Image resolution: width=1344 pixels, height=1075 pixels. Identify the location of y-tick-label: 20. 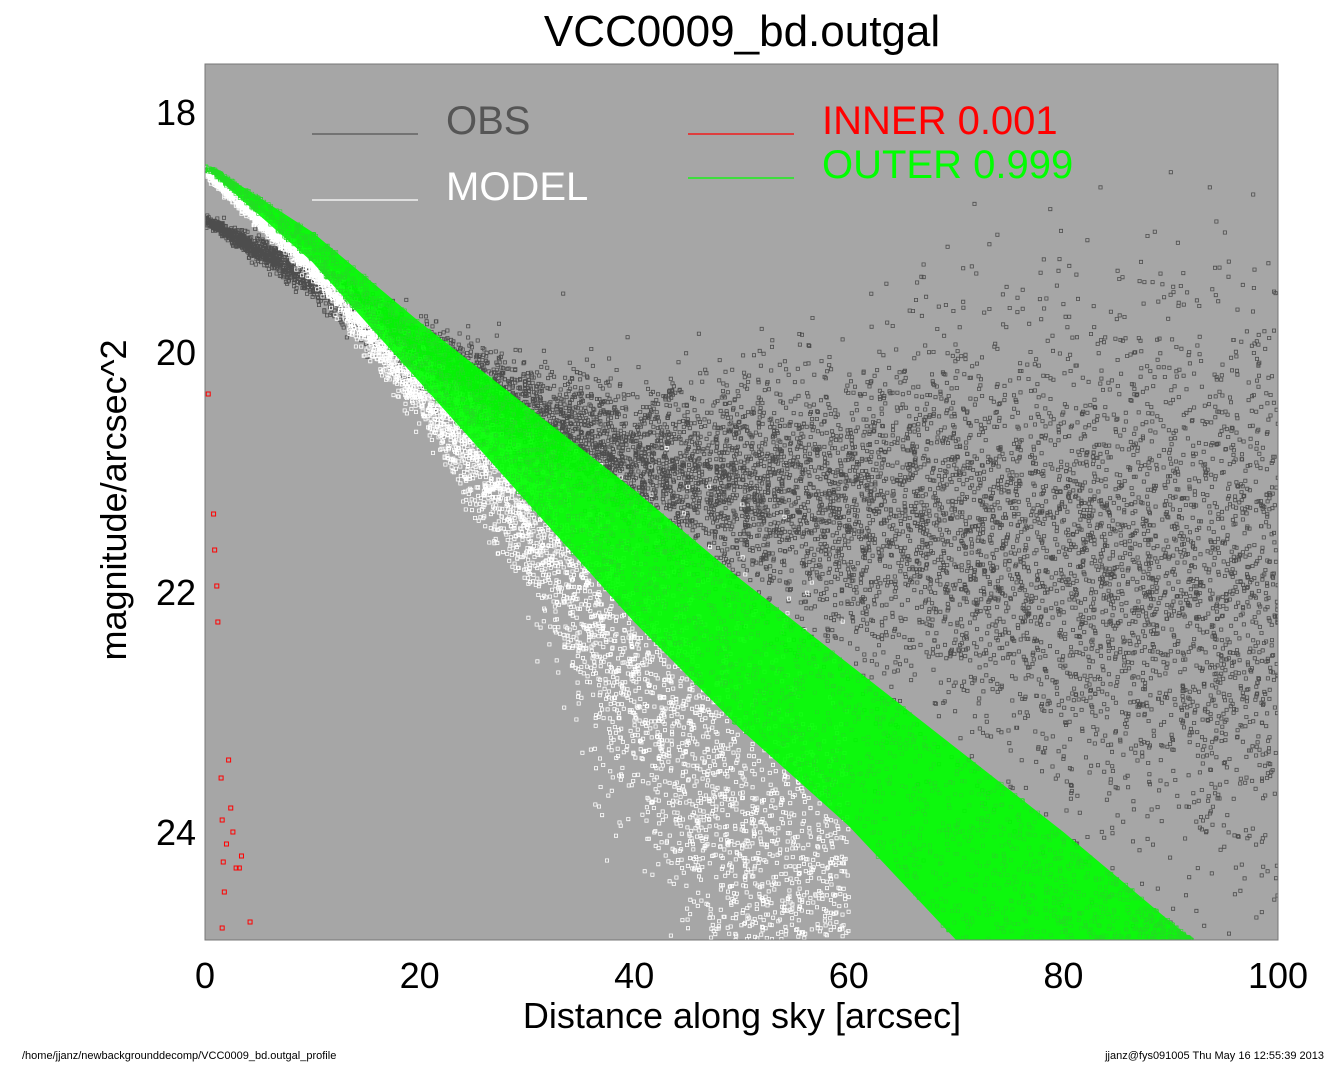
(176, 352).